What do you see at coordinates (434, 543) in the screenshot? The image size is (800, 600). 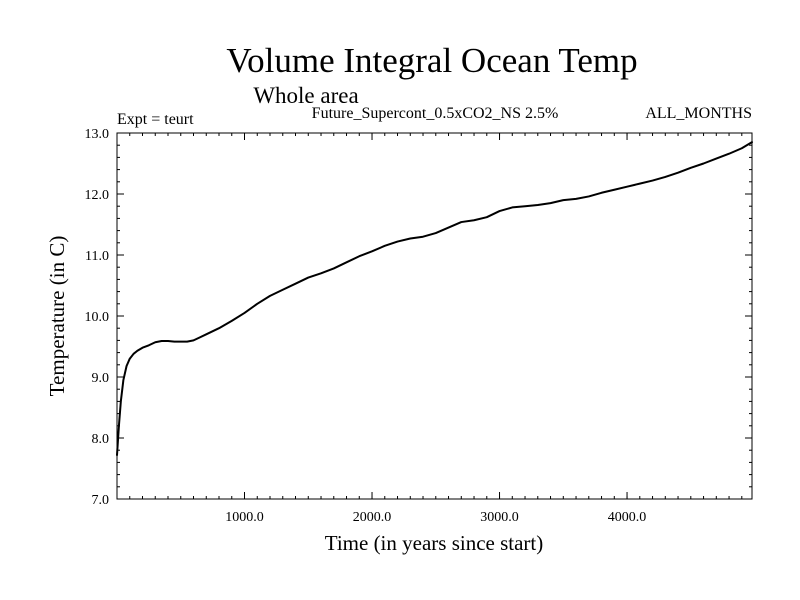 I see `x-axis-title: Time (in years since start)` at bounding box center [434, 543].